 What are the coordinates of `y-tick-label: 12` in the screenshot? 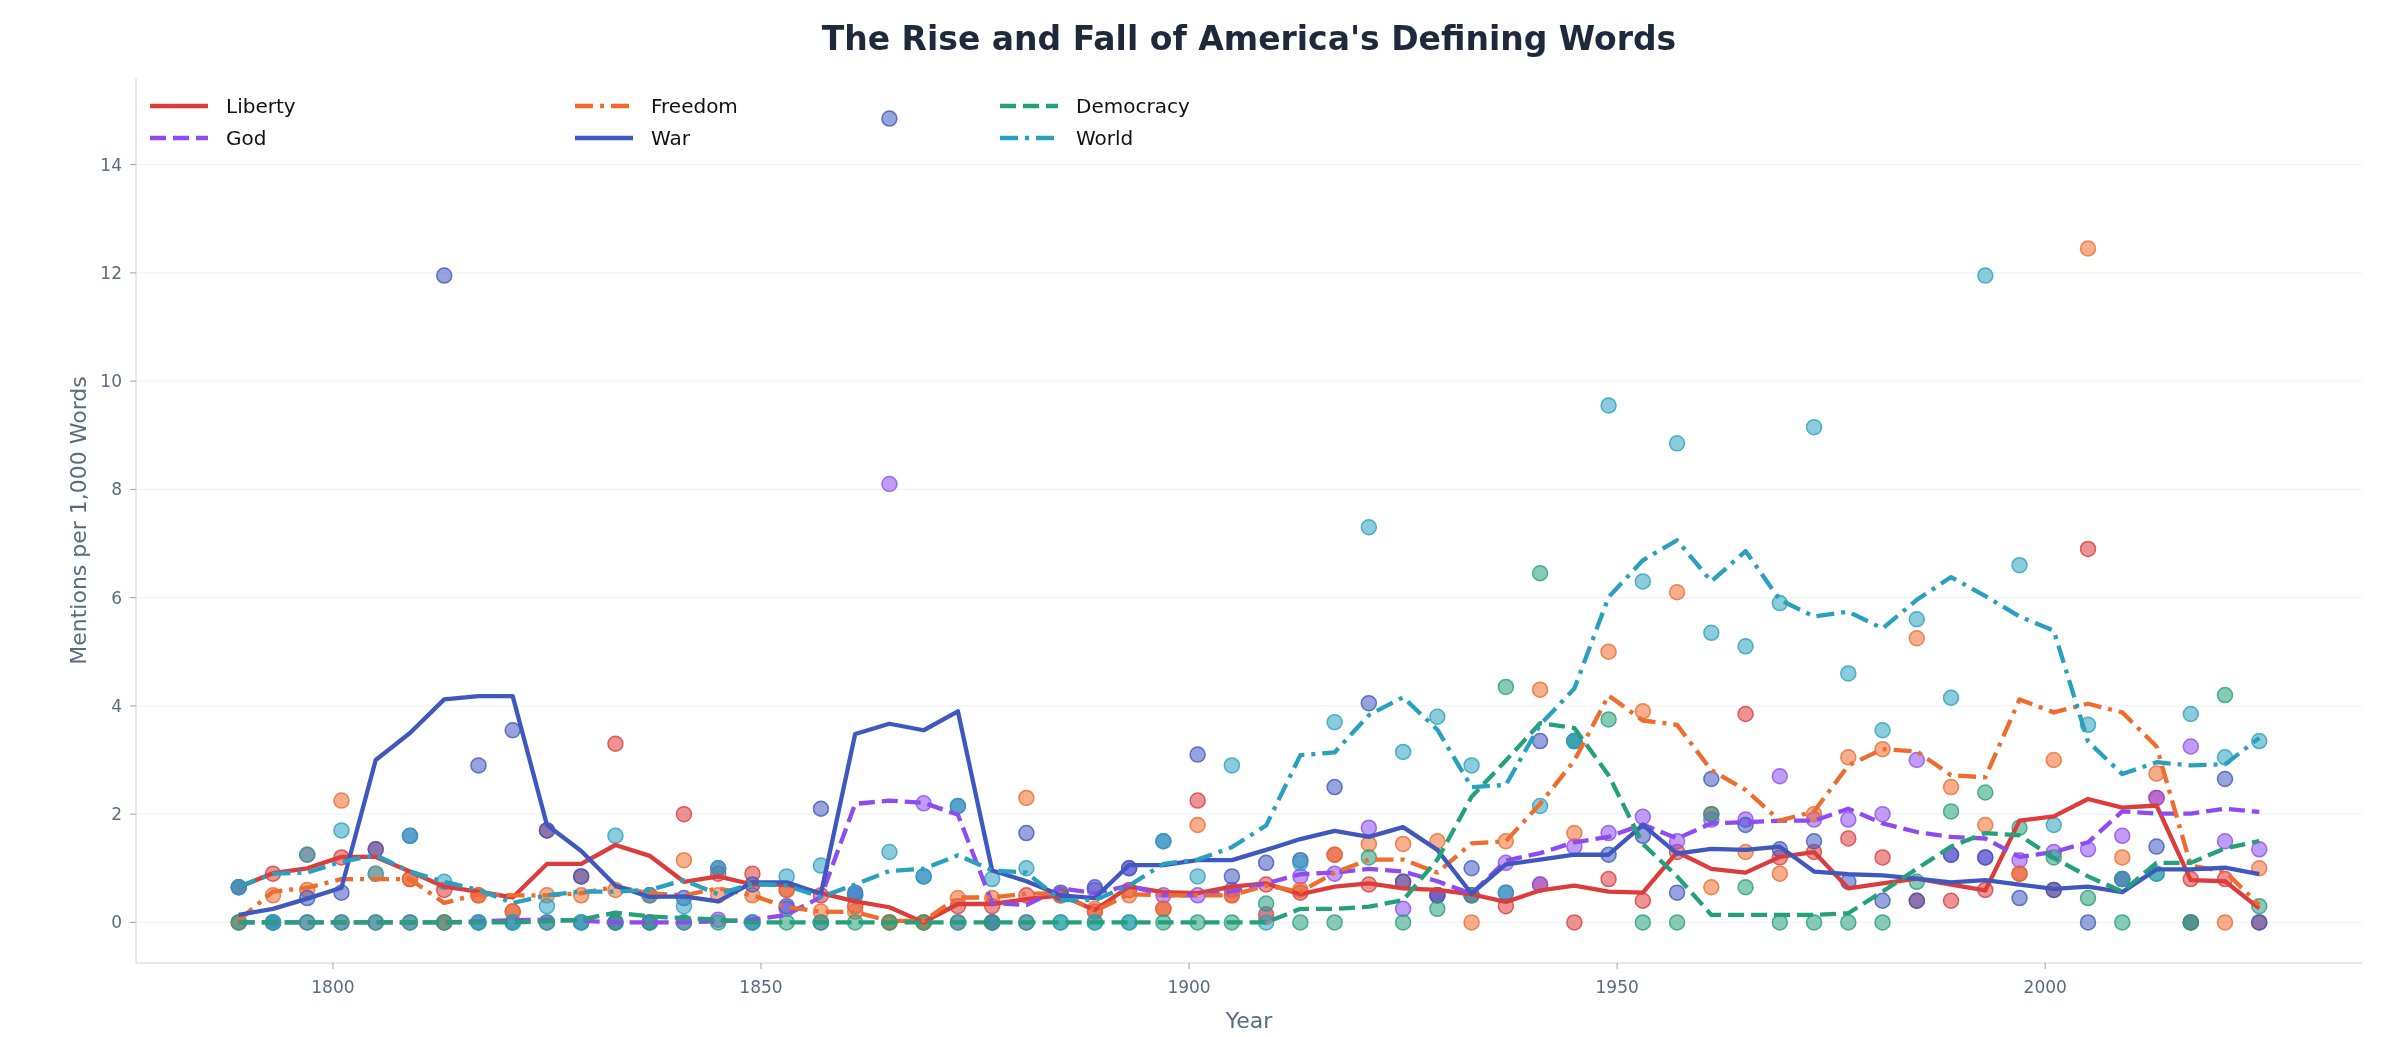 It's located at (111, 272).